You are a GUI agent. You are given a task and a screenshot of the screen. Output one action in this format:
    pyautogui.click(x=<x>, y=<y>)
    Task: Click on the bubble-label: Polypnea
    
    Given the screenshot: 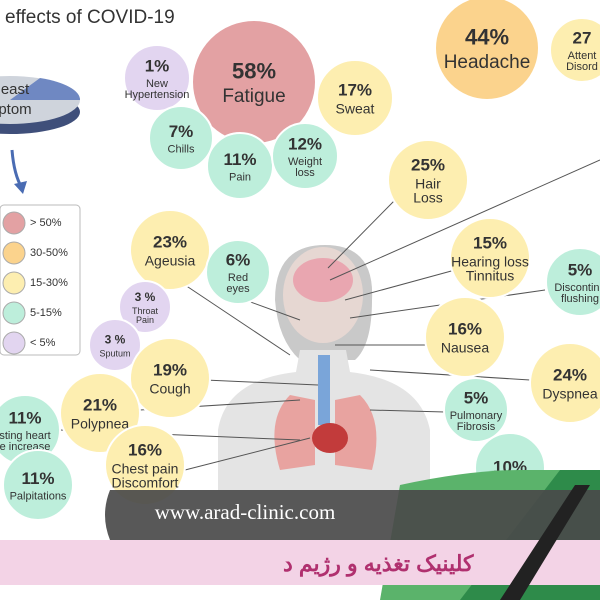 What is the action you would take?
    pyautogui.click(x=100, y=424)
    